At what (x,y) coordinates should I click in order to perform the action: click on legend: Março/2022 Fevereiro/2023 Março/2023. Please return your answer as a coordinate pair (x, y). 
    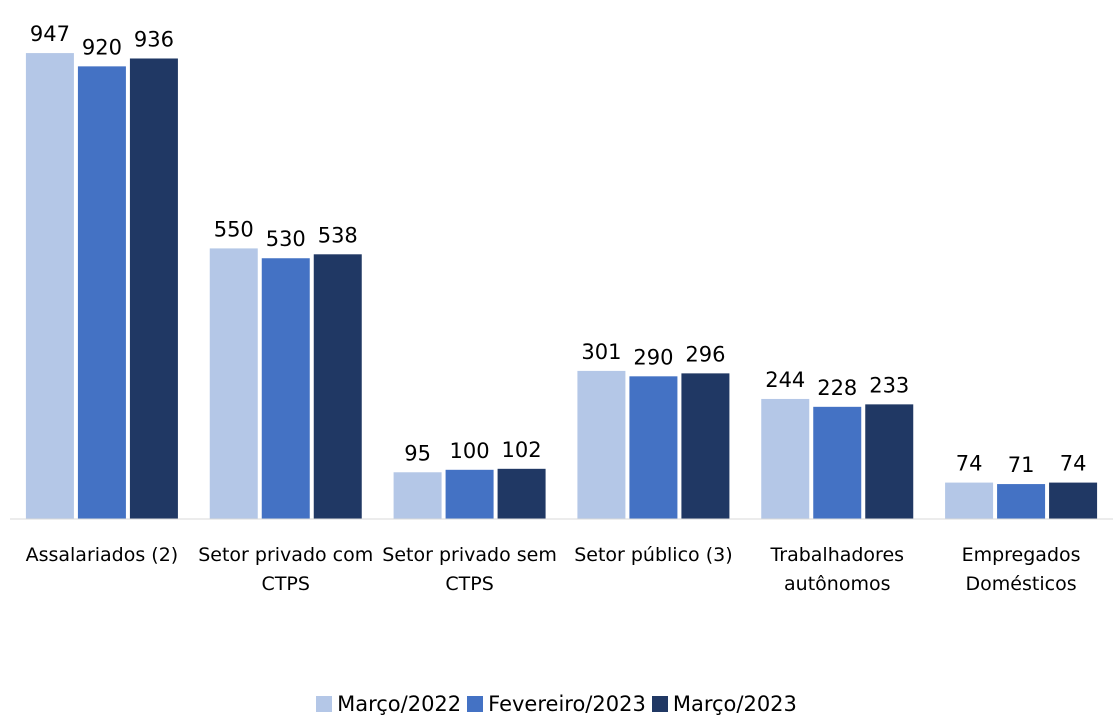
    Looking at the image, I should click on (556, 704).